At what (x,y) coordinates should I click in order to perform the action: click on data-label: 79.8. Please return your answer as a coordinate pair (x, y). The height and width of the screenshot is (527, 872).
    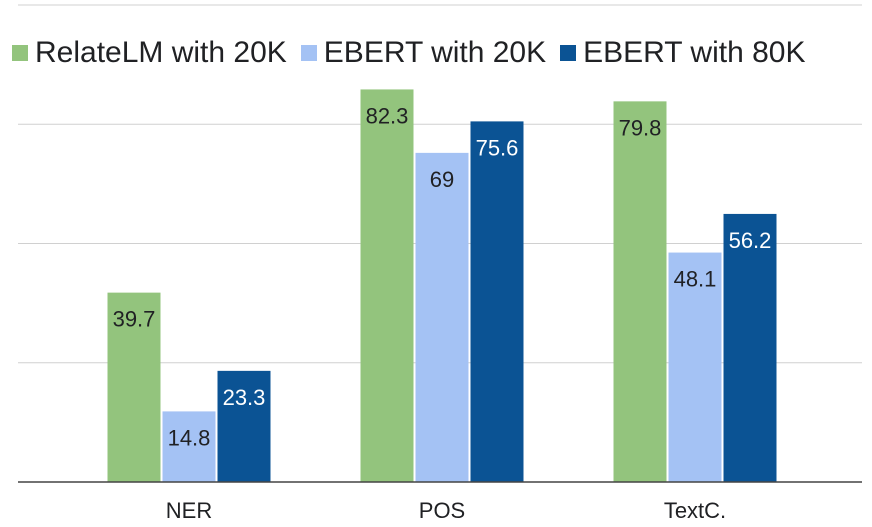
    Looking at the image, I should click on (640, 127).